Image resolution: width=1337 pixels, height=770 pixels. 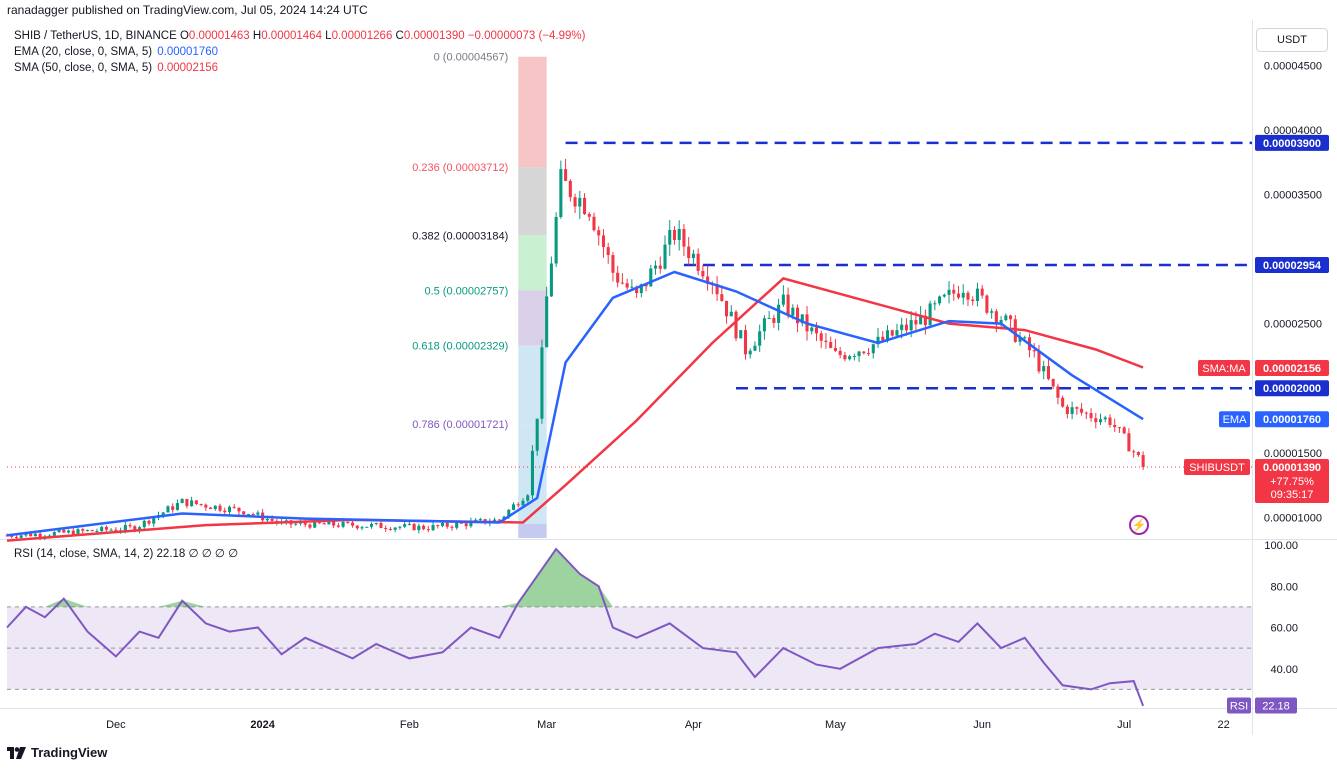 What do you see at coordinates (262, 725) in the screenshot?
I see `time-axis-tick: 2024` at bounding box center [262, 725].